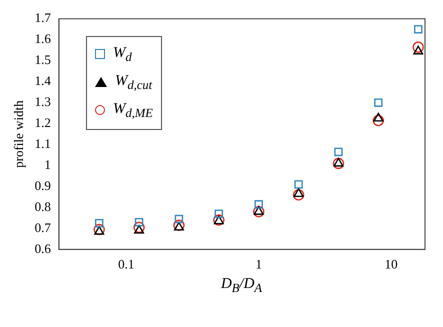  What do you see at coordinates (42, 185) in the screenshot?
I see `y-tick-label: 0.9` at bounding box center [42, 185].